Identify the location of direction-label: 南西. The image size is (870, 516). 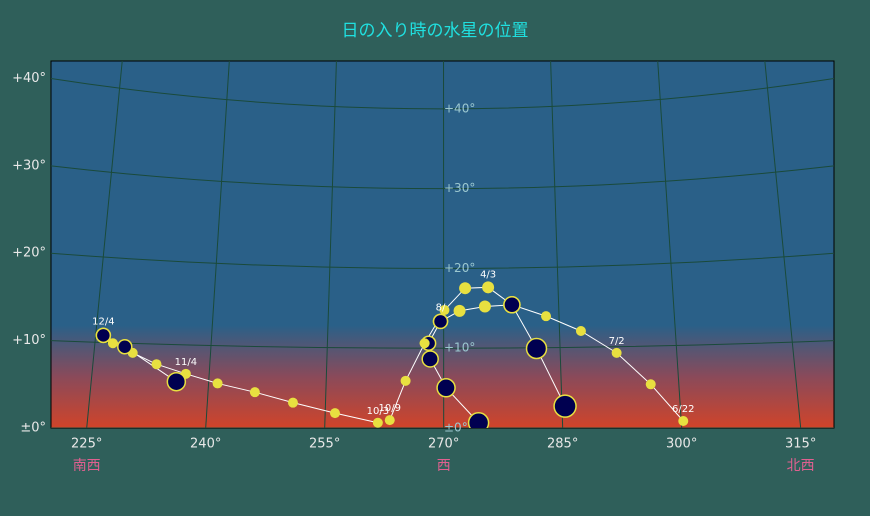
(87, 466).